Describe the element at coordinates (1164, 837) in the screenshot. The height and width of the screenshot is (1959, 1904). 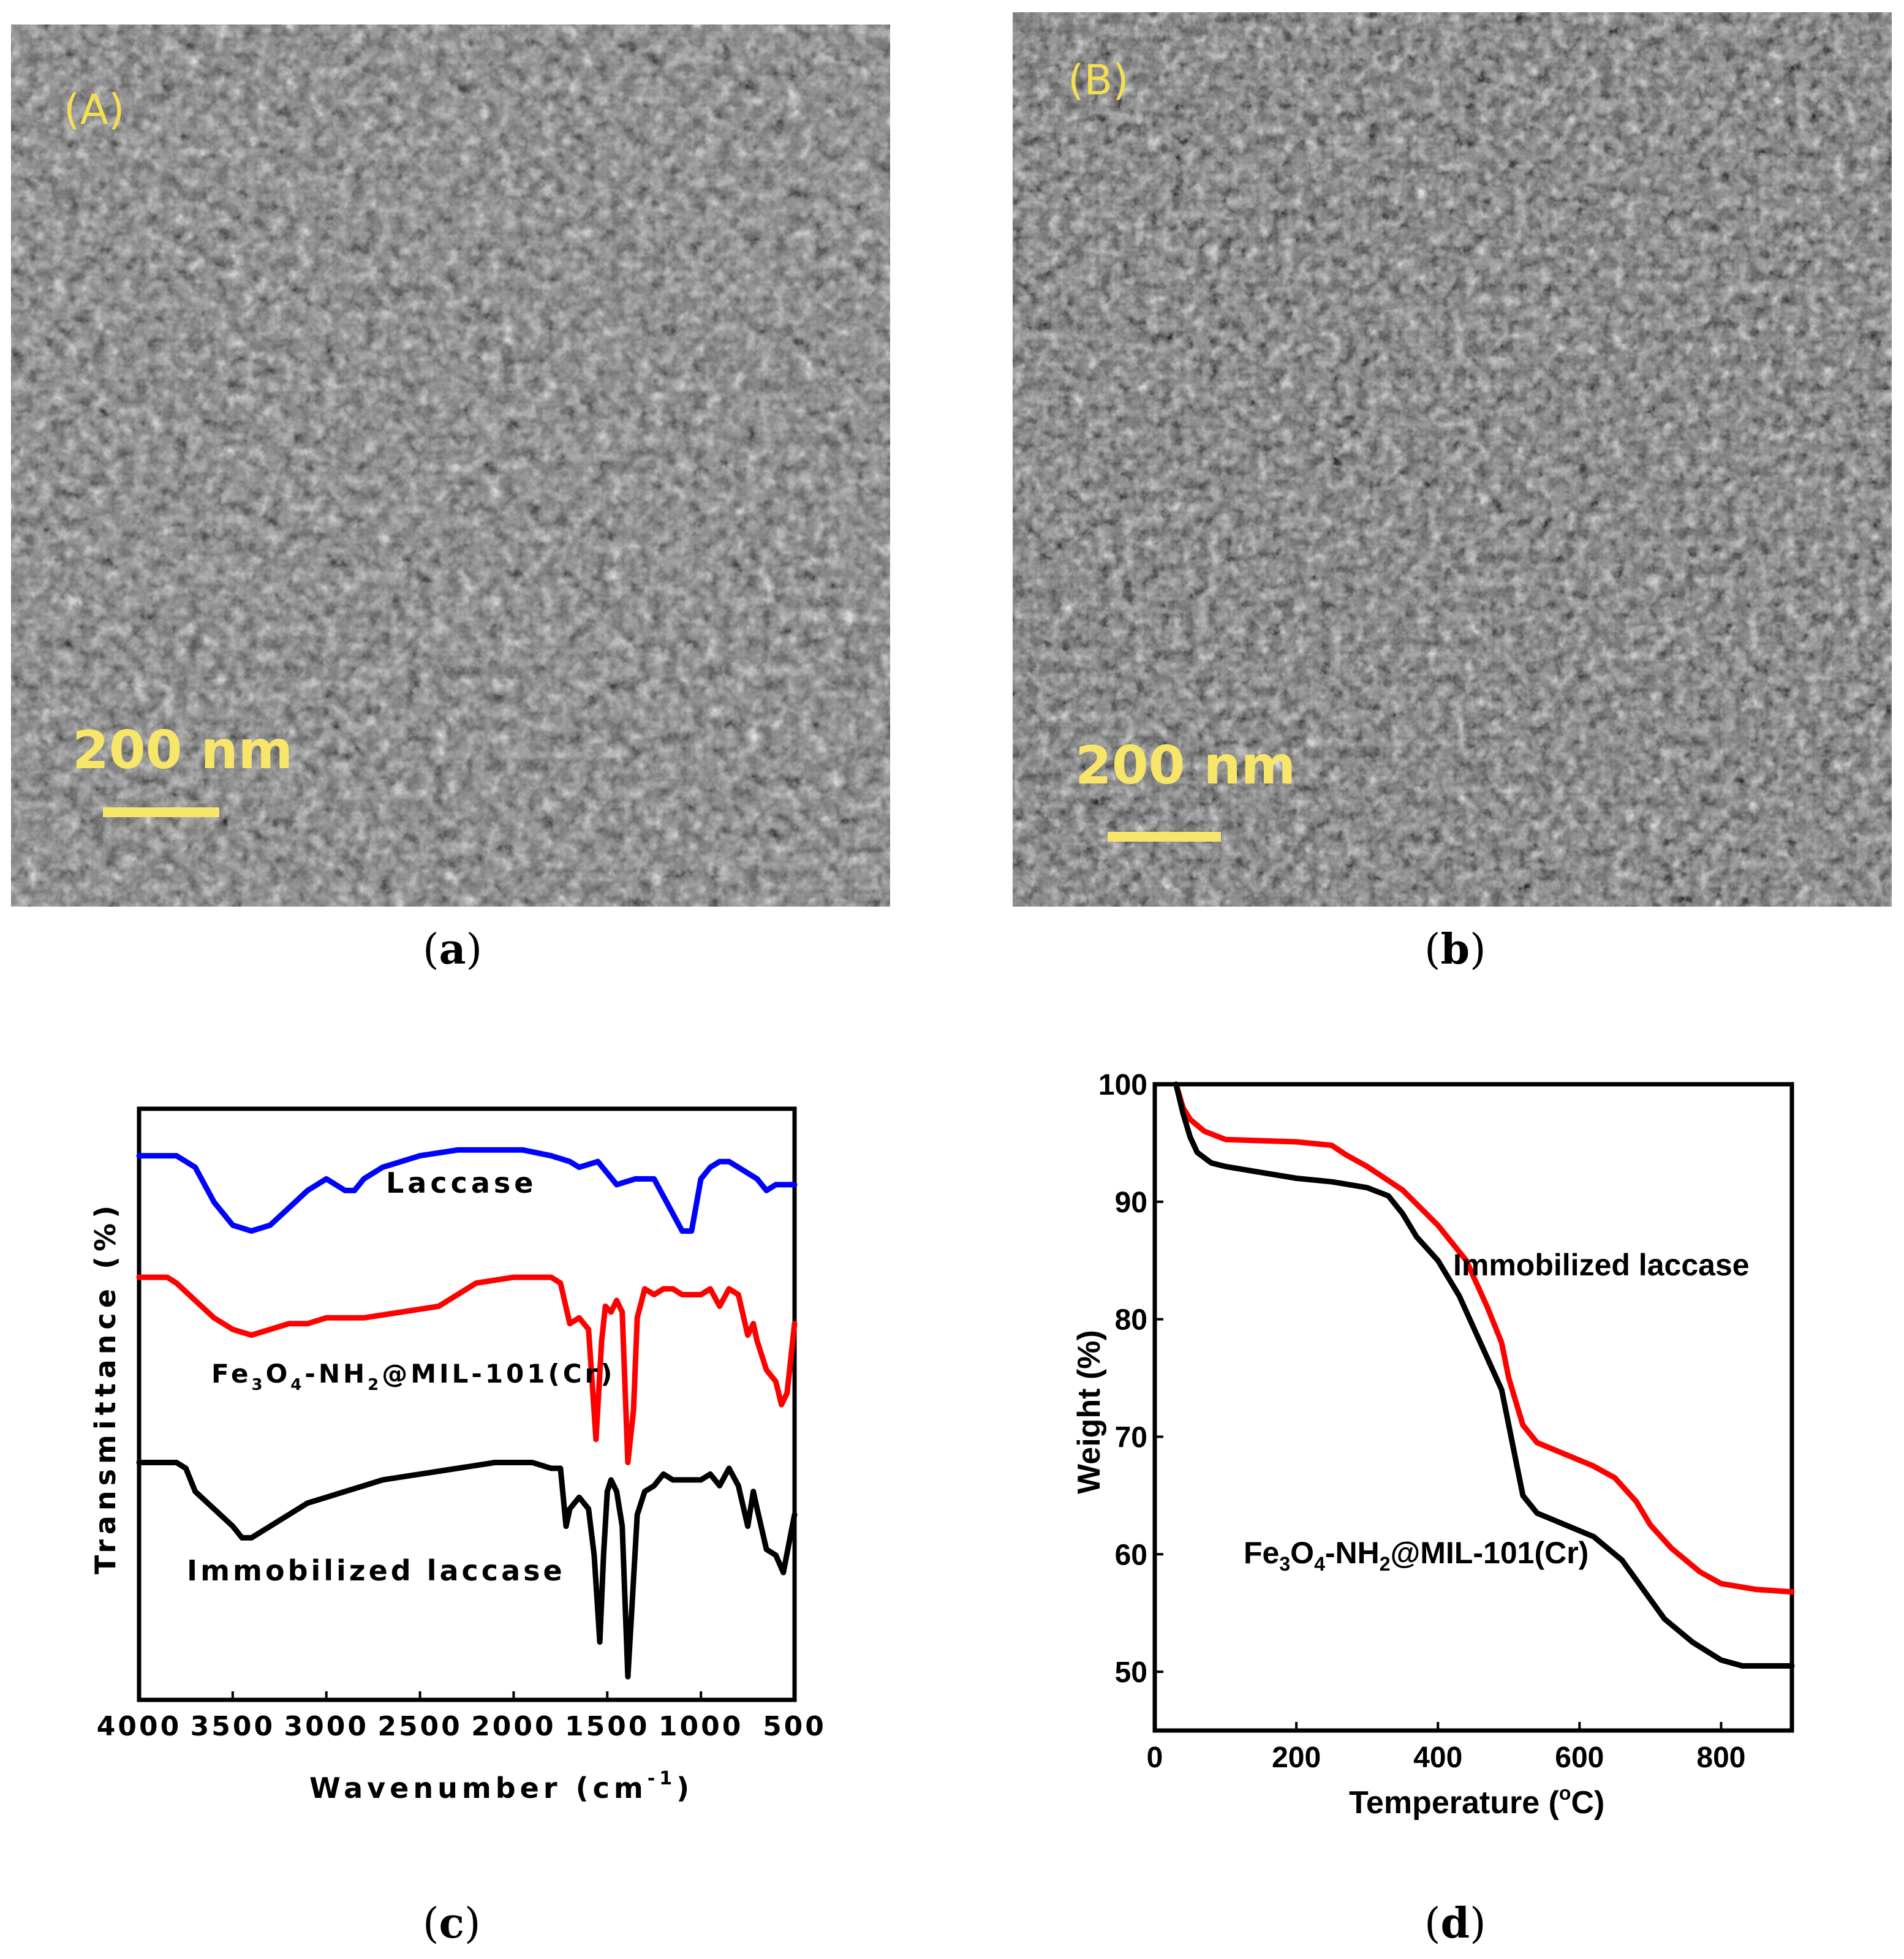
I see `scale-bar-b` at that location.